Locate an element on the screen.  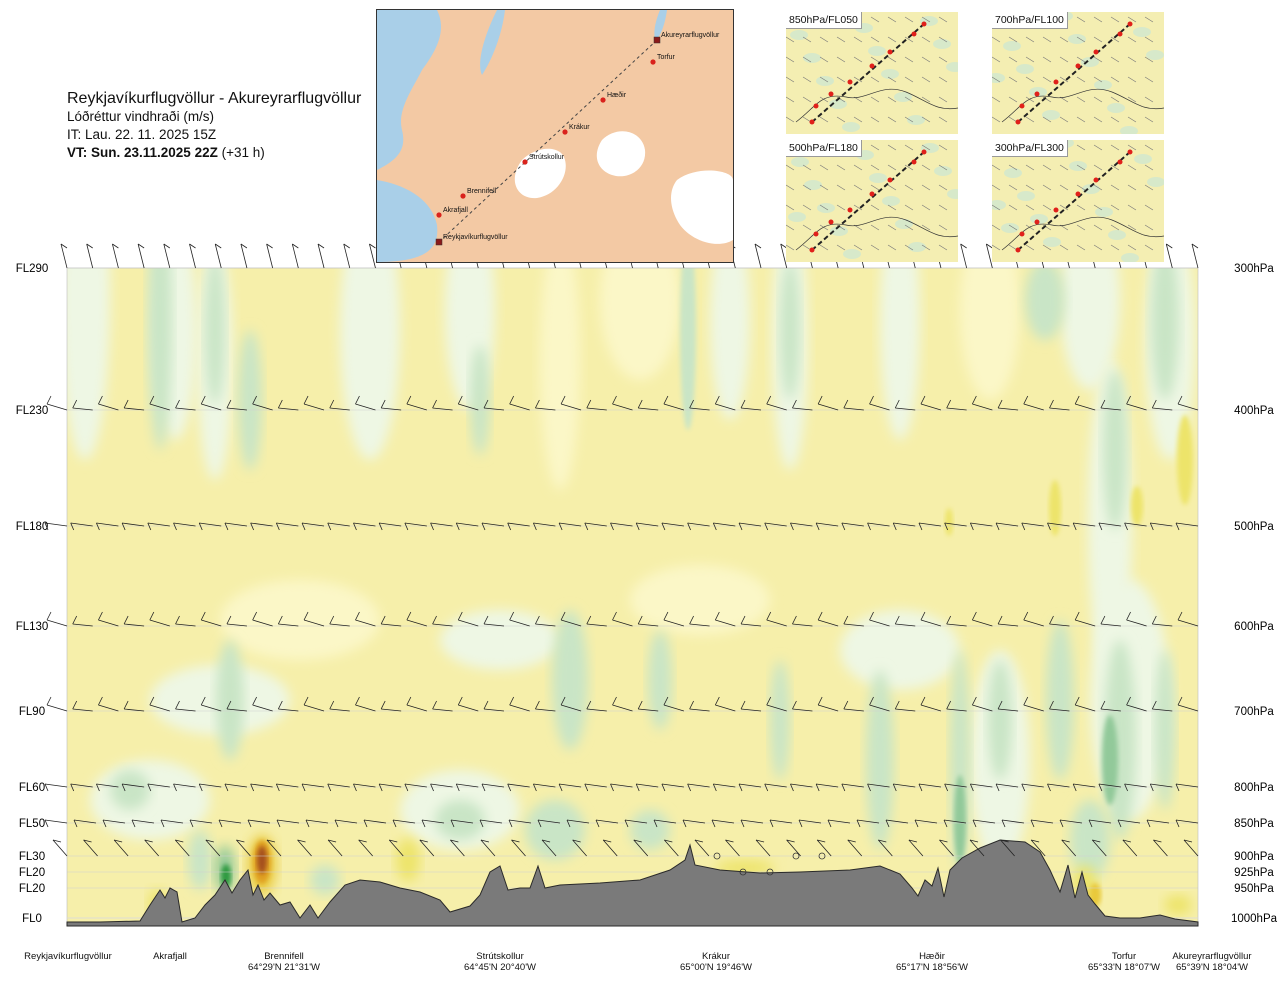
minimap-850-svg is located at coordinates (872, 73).